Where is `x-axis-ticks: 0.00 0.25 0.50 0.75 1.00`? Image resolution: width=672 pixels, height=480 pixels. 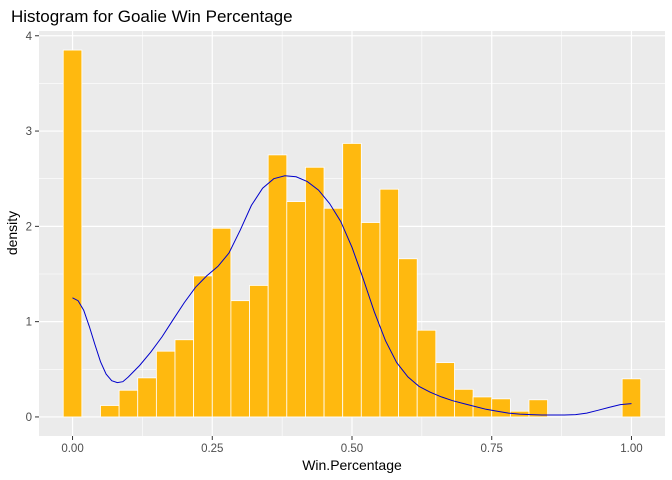
x-axis-ticks: 0.00 0.25 0.50 0.75 1.00 is located at coordinates (352, 445).